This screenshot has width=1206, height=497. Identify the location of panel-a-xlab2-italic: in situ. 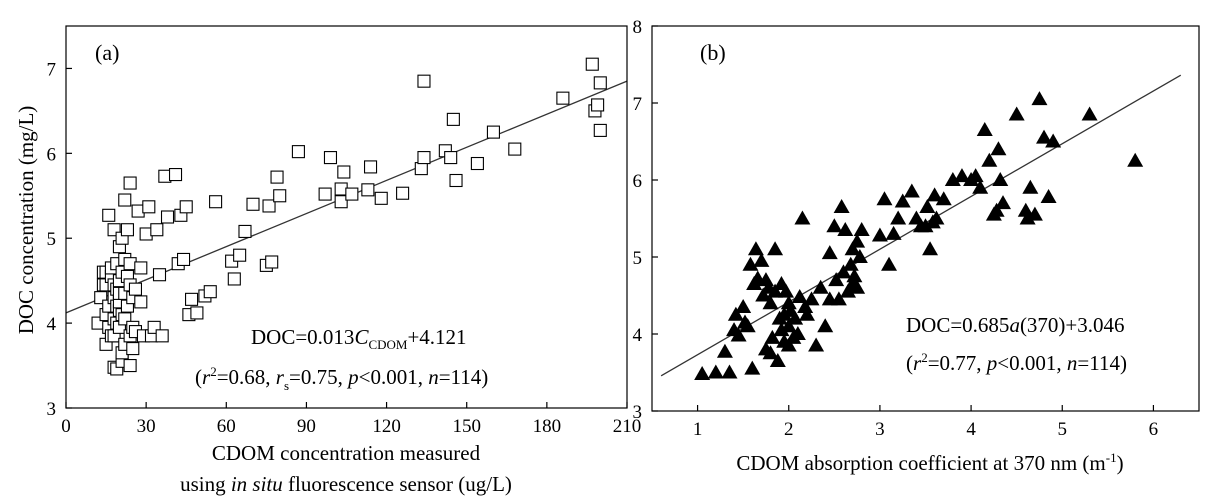
(257, 484).